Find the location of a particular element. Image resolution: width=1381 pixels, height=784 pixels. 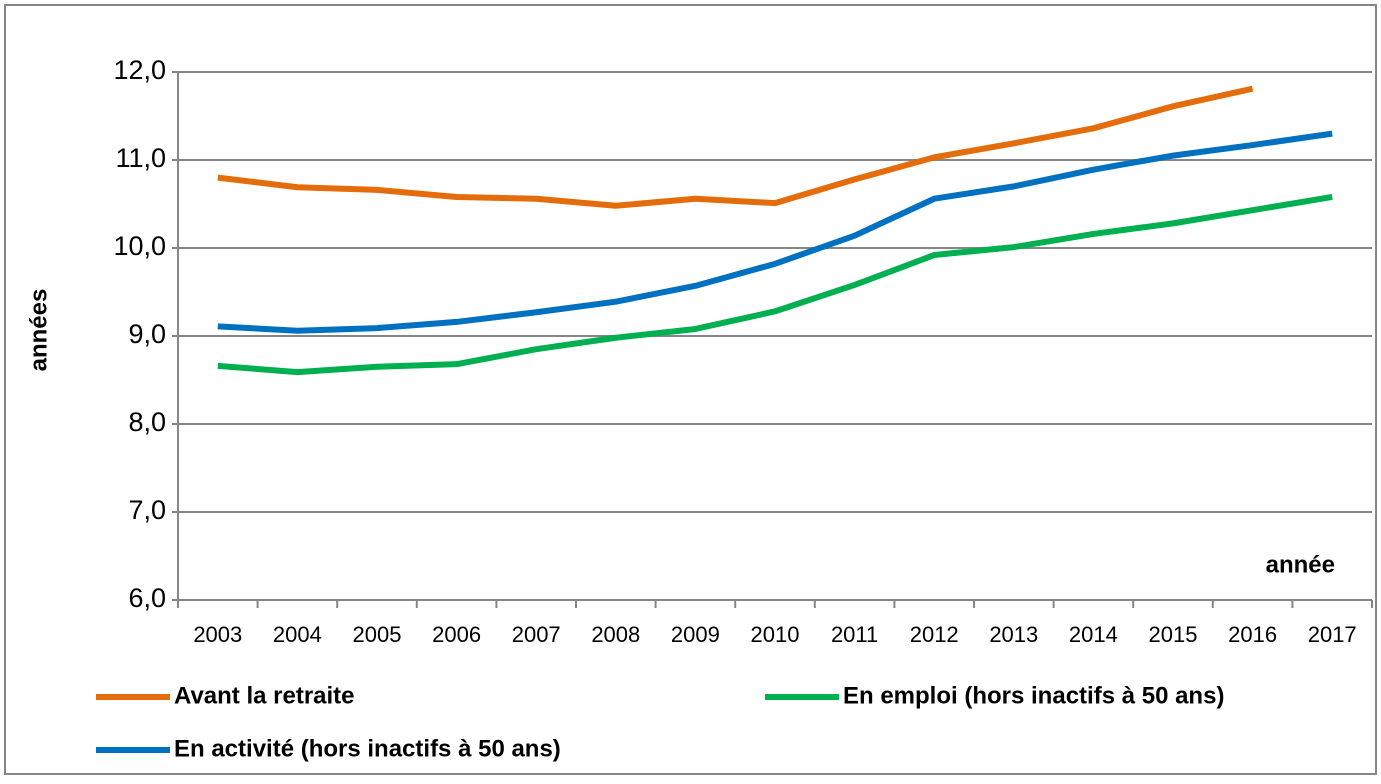

legend-label: En activité (hors inactifs à 50 ans) is located at coordinates (367, 748).